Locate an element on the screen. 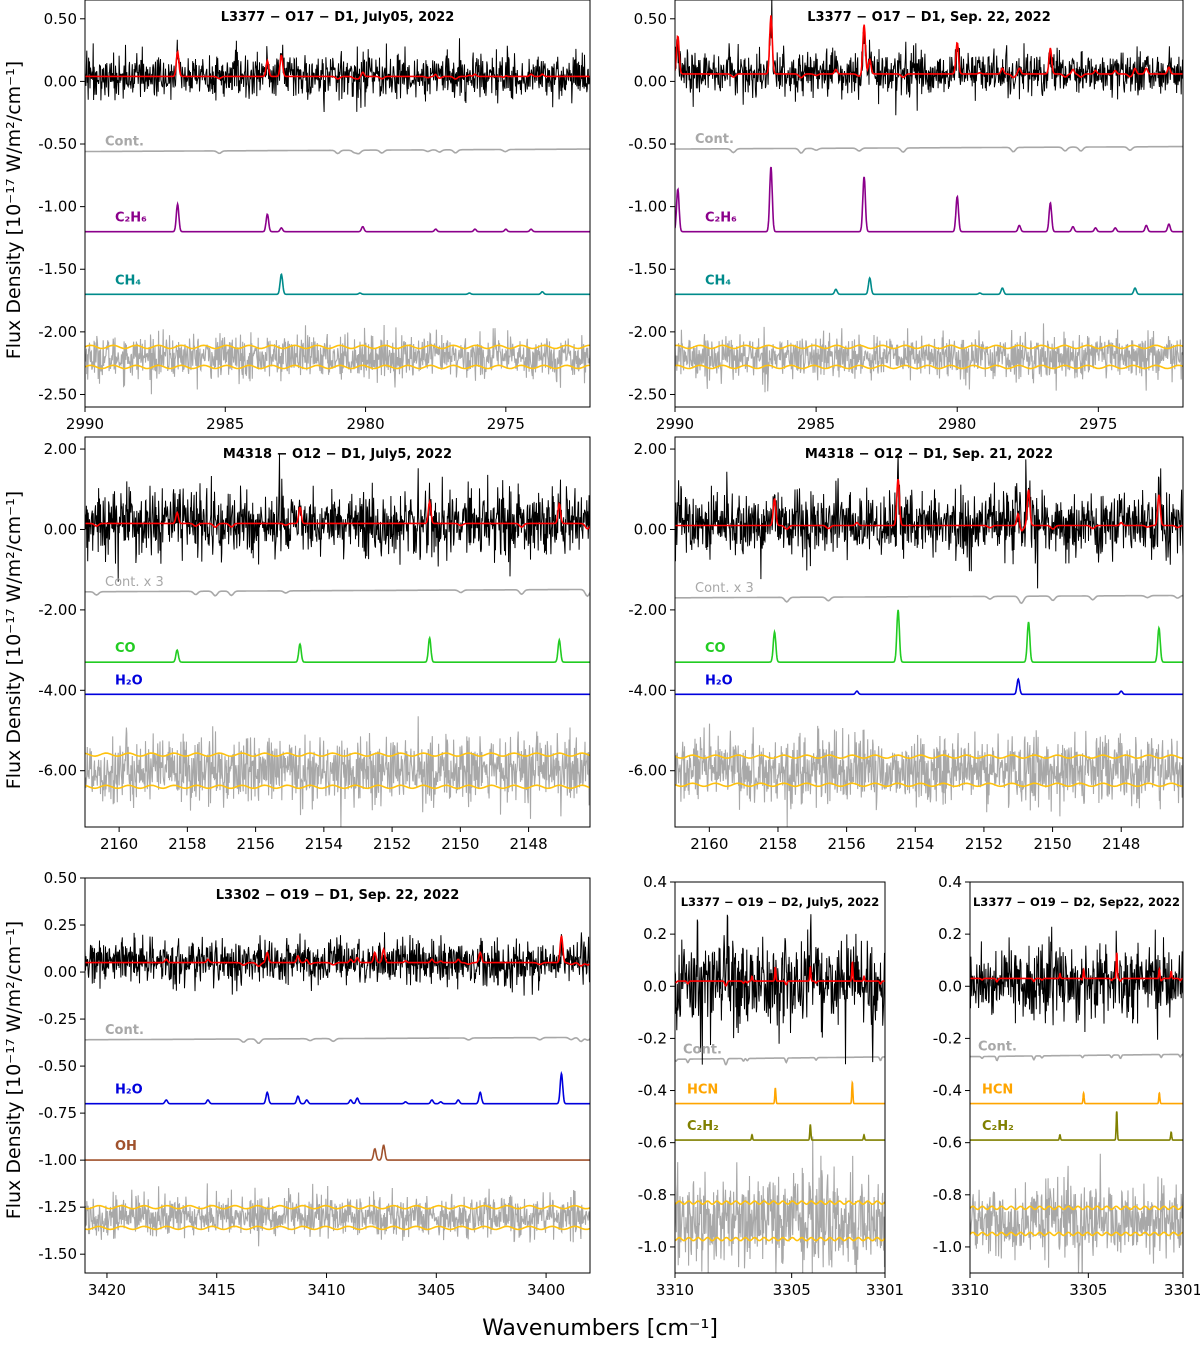 Image resolution: width=1200 pixels, height=1348 pixels. component-oh-series is located at coordinates (337, 1152).